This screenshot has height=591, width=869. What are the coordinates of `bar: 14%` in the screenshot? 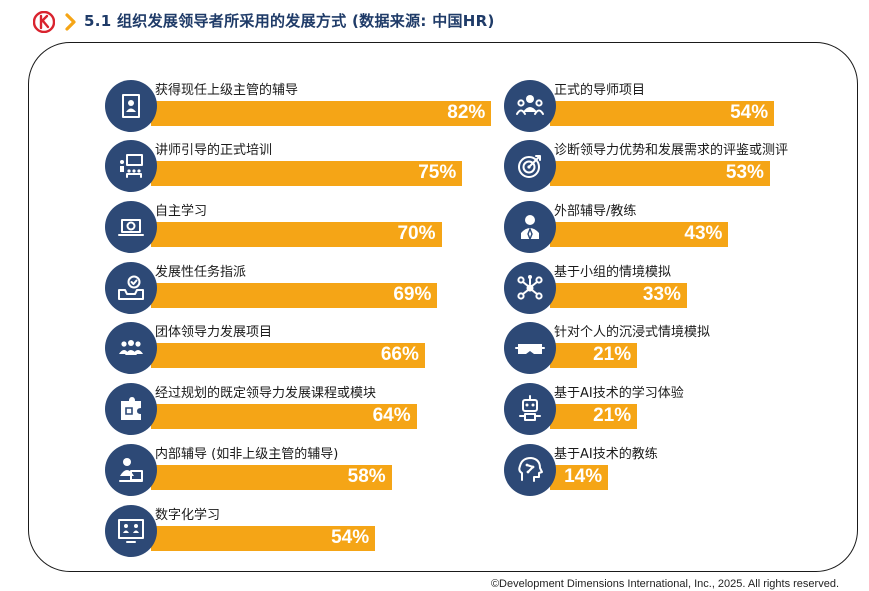 It's located at (579, 477).